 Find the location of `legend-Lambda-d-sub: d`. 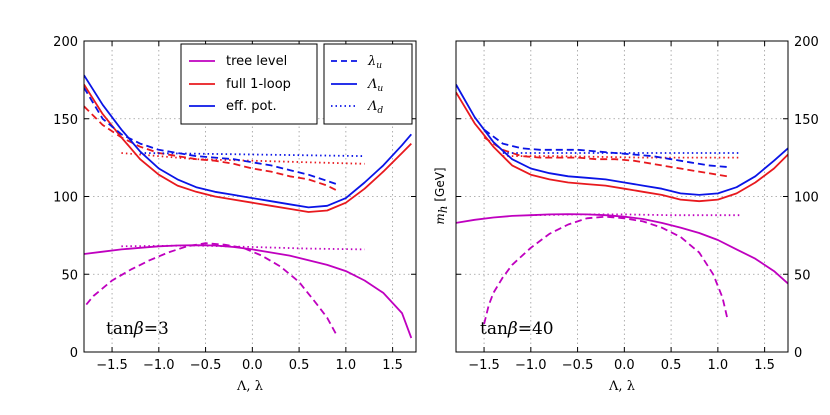

legend-Lambda-d-sub: d is located at coordinates (380, 111).